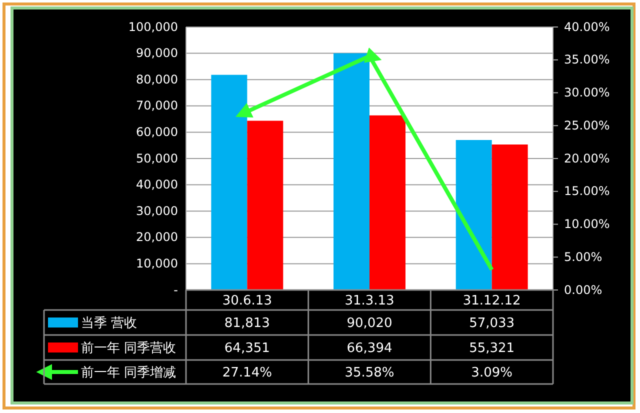 The image size is (640, 413). Describe the element at coordinates (583, 289) in the screenshot. I see `y2-tick-label: 0.00%` at that location.